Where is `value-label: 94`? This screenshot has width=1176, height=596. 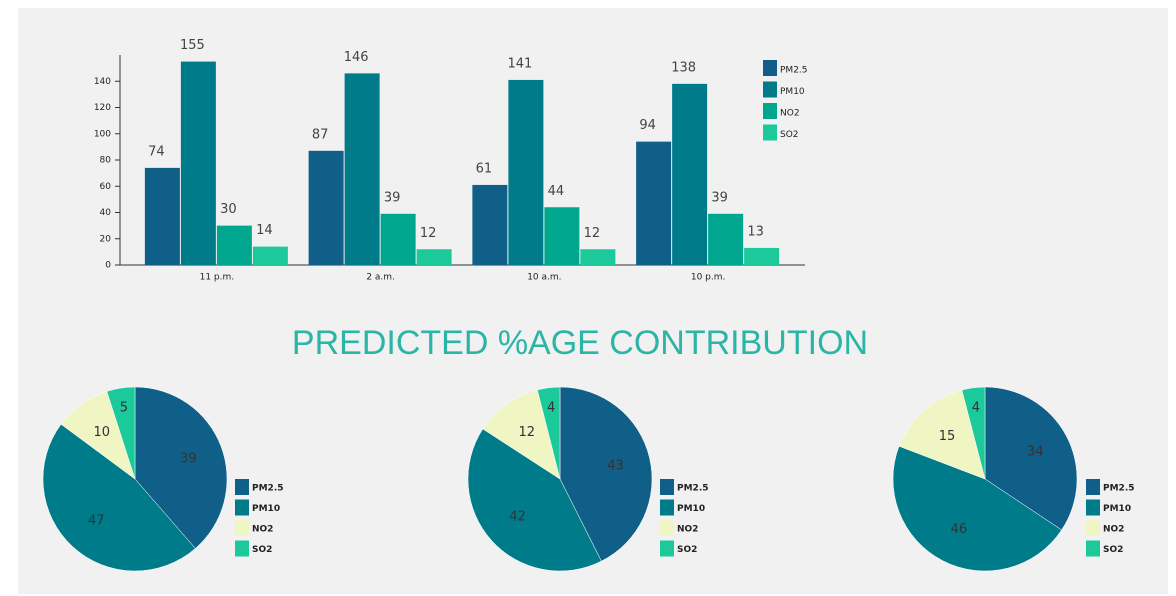
value-label: 94 is located at coordinates (647, 125).